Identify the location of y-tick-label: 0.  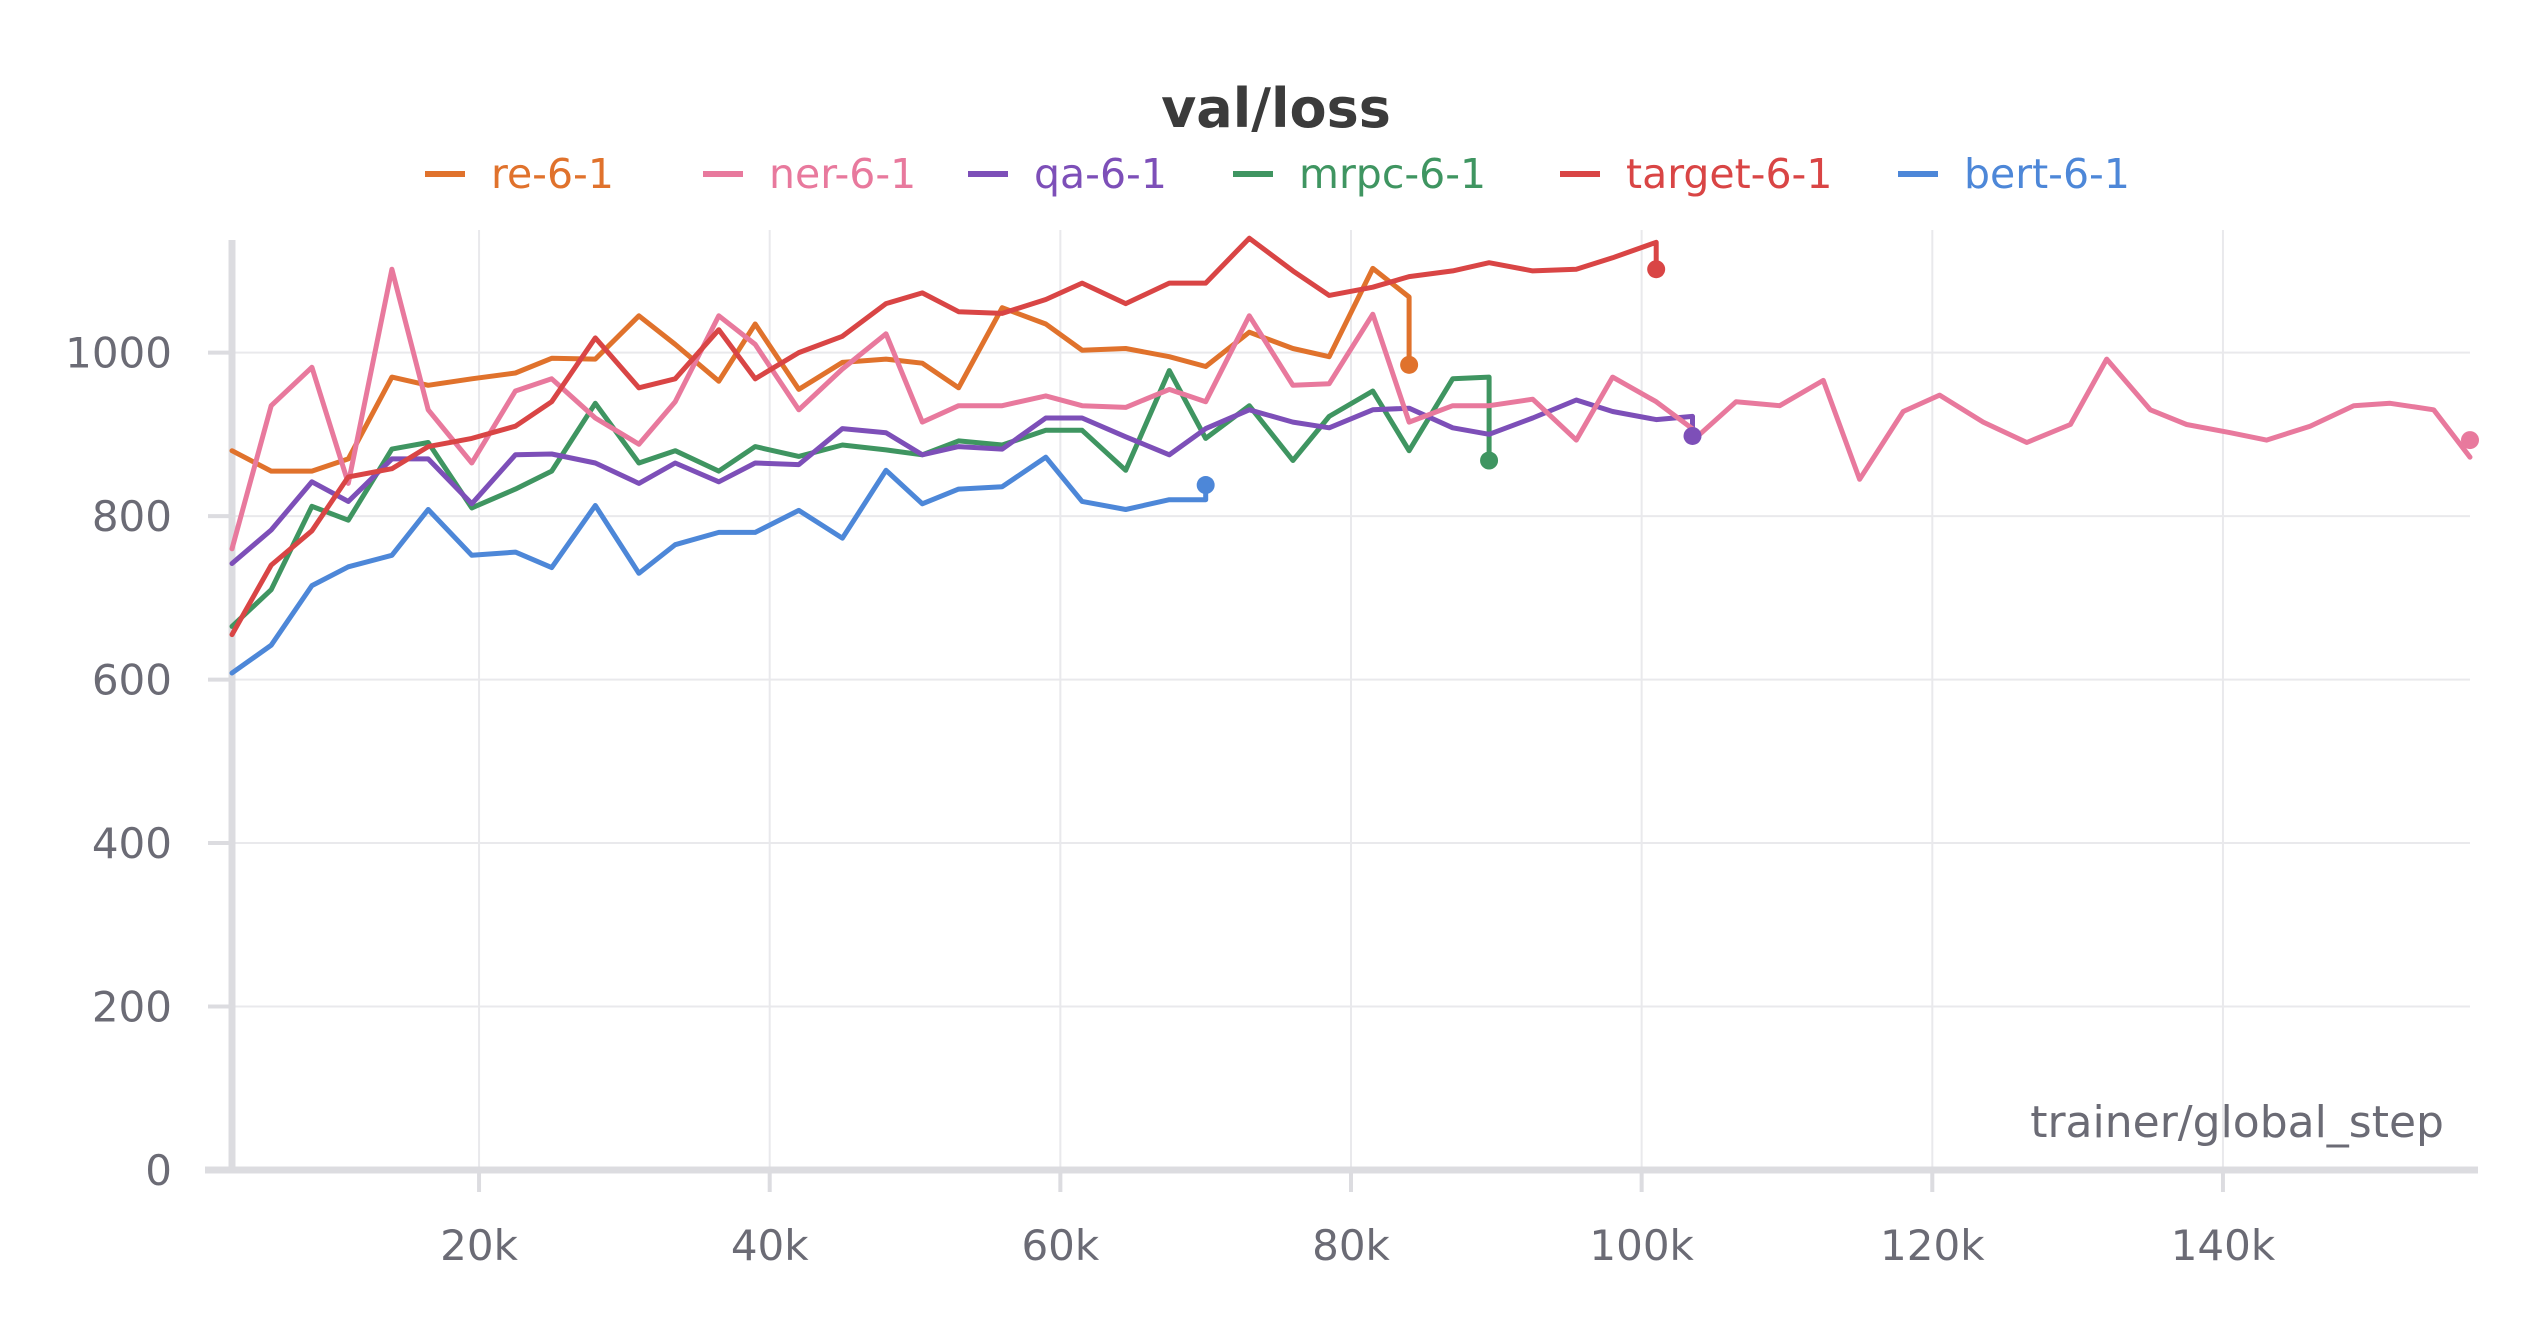
(158, 1170).